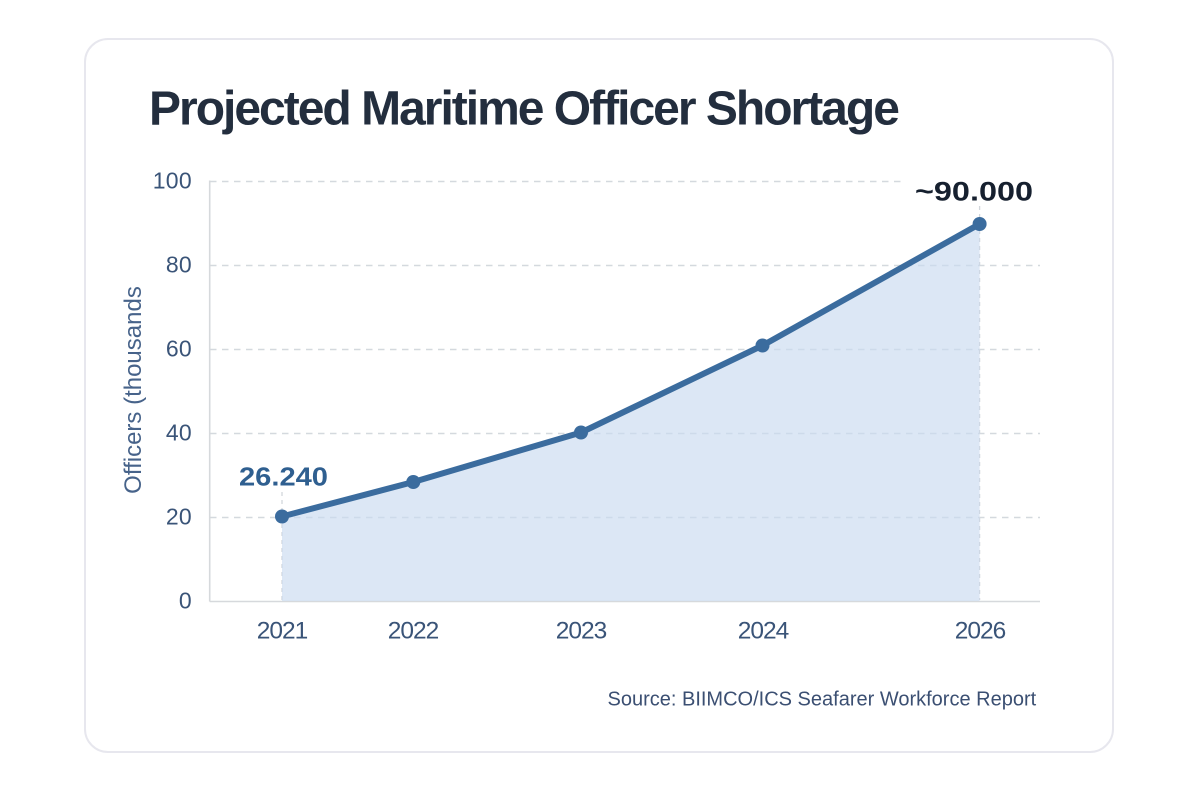  I want to click on svg-text: 60, so click(179, 349).